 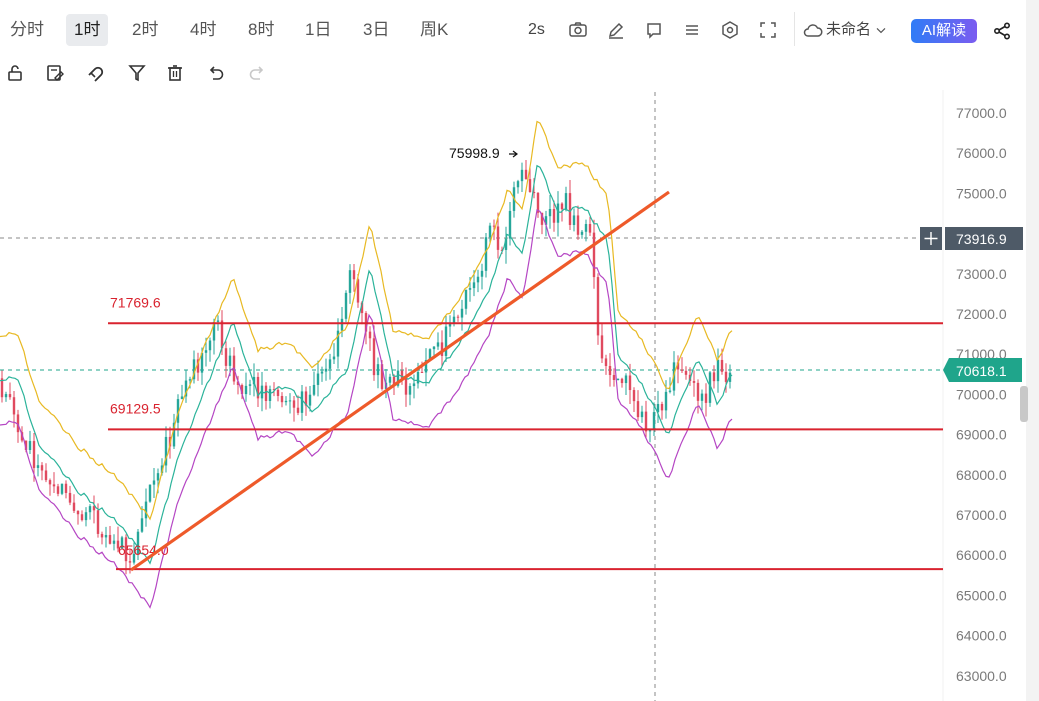 What do you see at coordinates (981, 595) in the screenshot?
I see `y-tick-label: 65000.0` at bounding box center [981, 595].